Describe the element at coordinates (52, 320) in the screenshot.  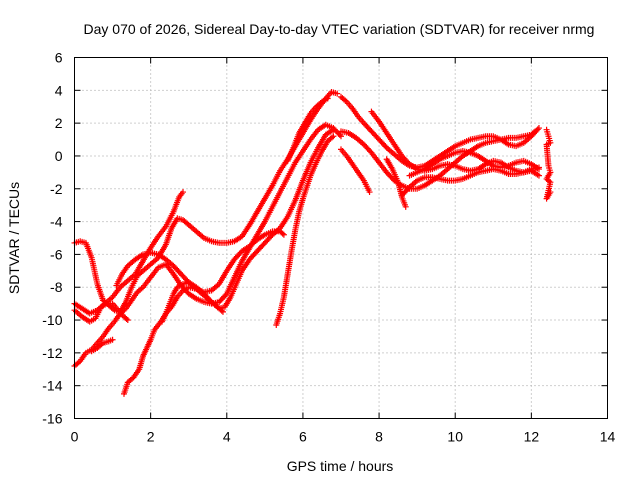
I see `y-tick-label: -10` at that location.